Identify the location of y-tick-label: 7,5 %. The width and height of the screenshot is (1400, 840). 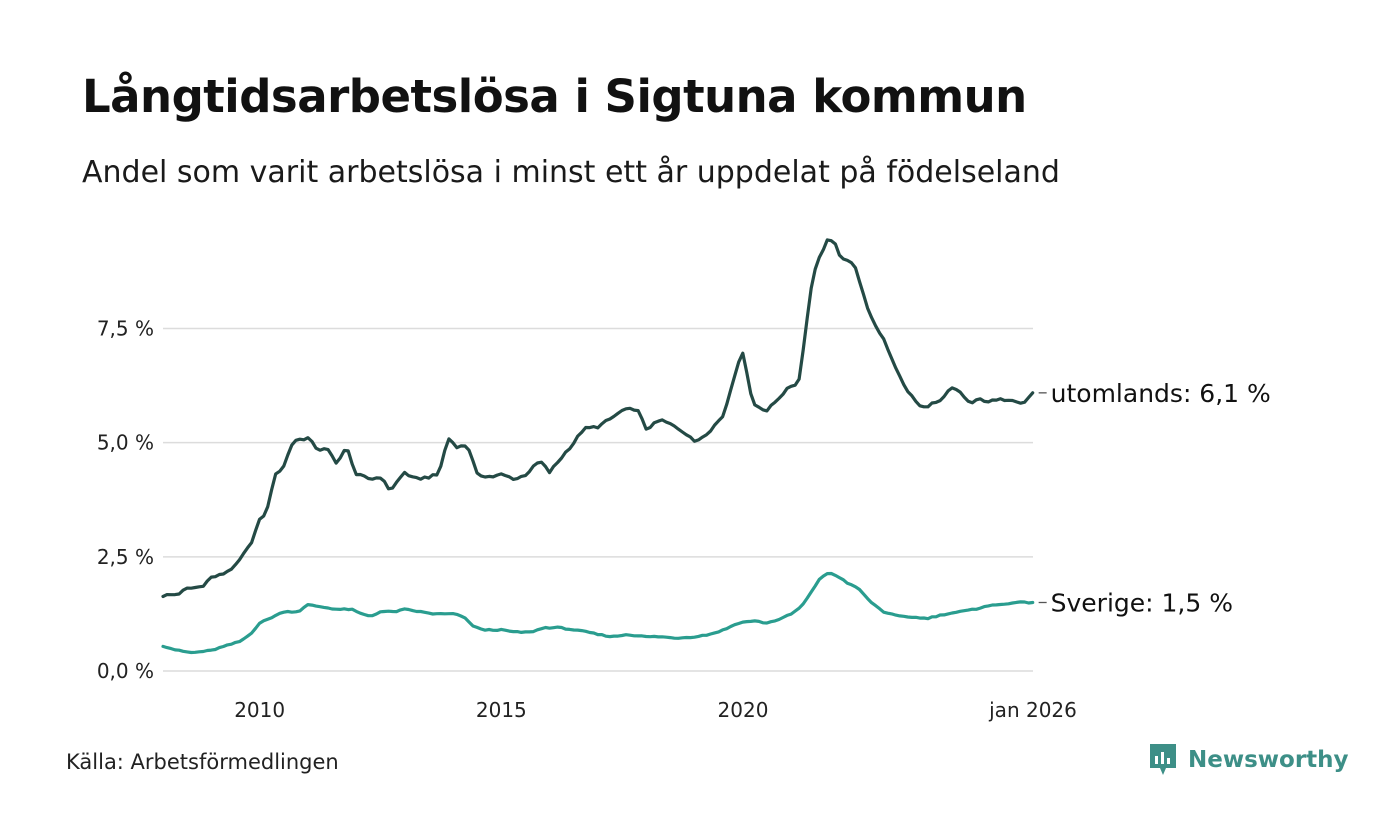
(125, 329).